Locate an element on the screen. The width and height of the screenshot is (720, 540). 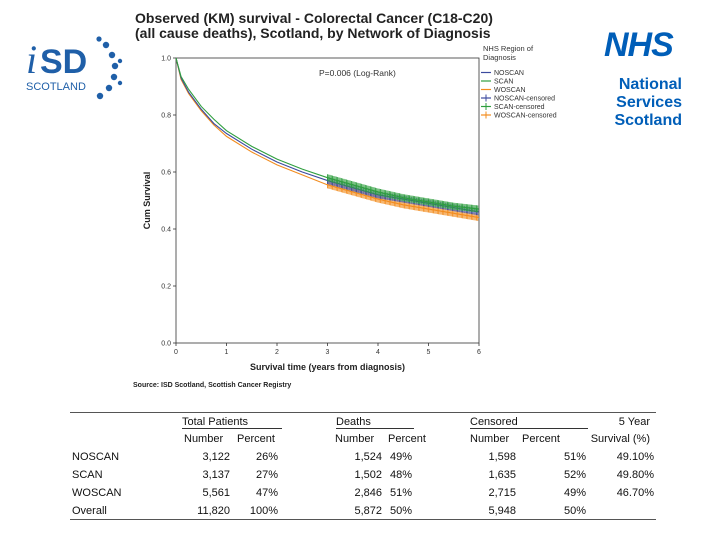
table-cell-label: Overall is located at coordinates (89, 511).